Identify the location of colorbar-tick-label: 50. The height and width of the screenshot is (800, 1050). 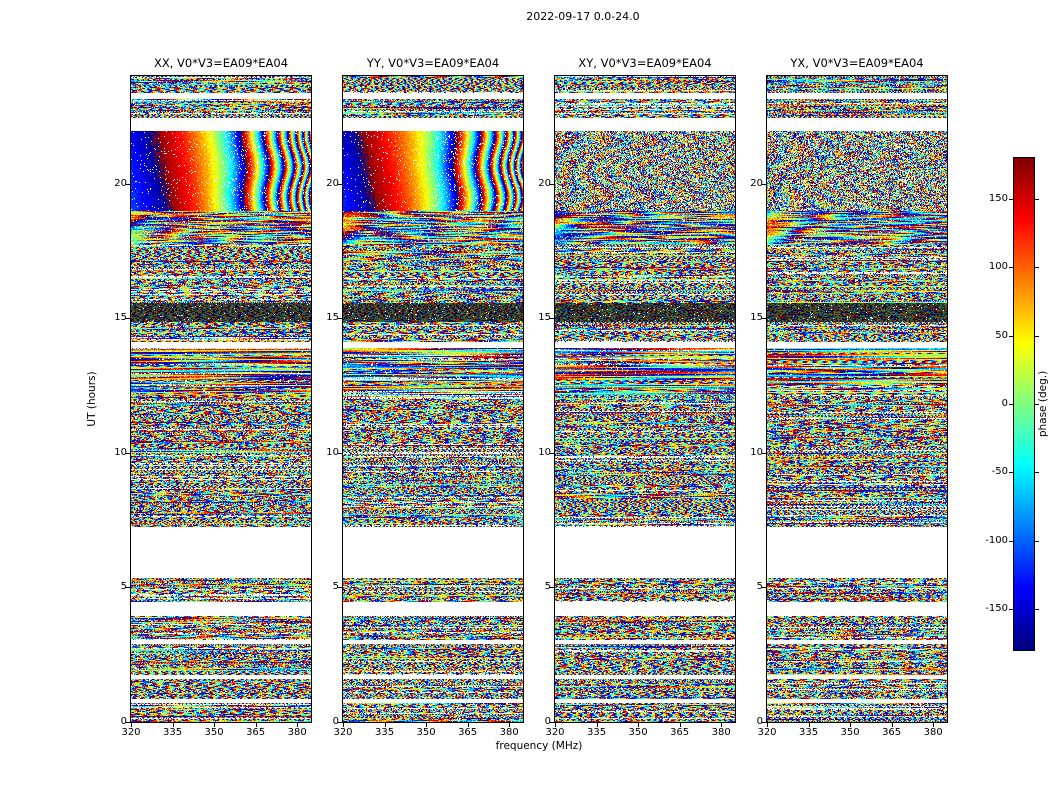
(1001, 335).